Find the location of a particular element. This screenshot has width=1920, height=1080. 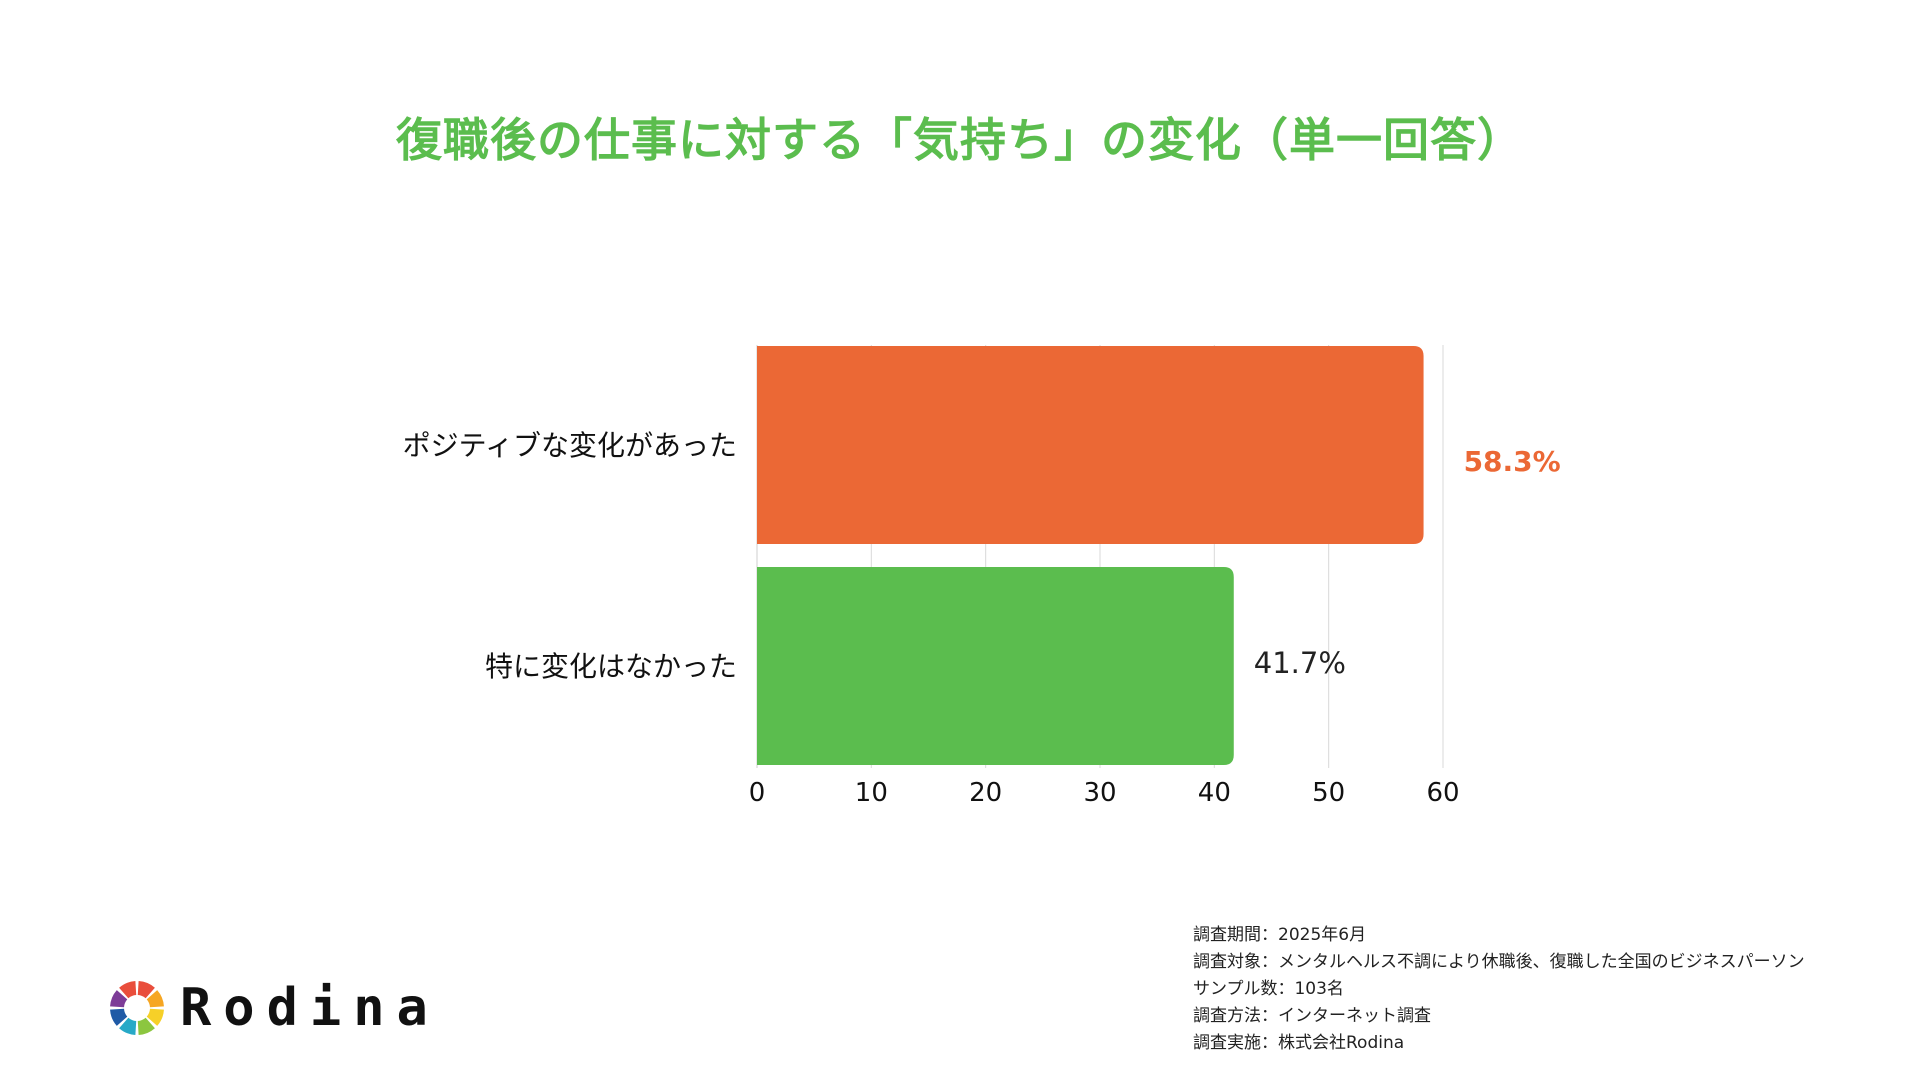

logo-ring-icon is located at coordinates (137, 1008).